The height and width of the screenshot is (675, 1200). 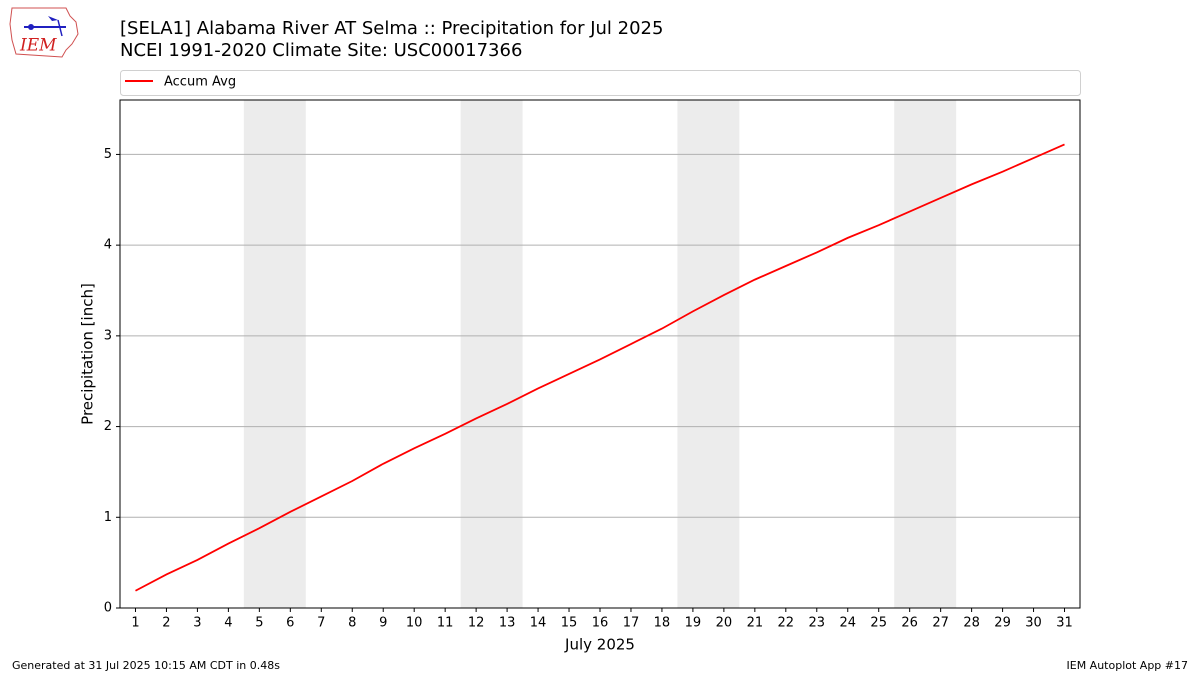 I want to click on x-tick-label: 26, so click(x=909, y=623).